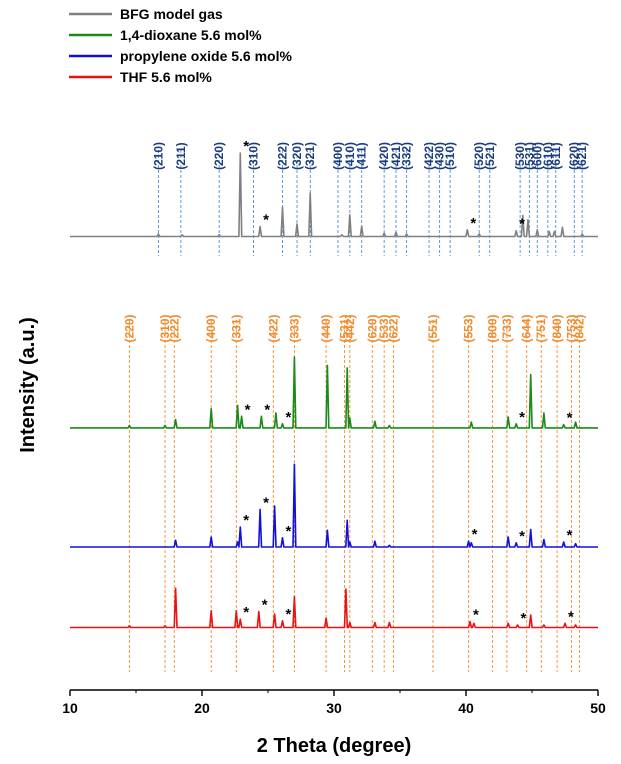 The width and height of the screenshot is (621, 764). I want to click on sI-ref-label-5: (320), so click(297, 156).